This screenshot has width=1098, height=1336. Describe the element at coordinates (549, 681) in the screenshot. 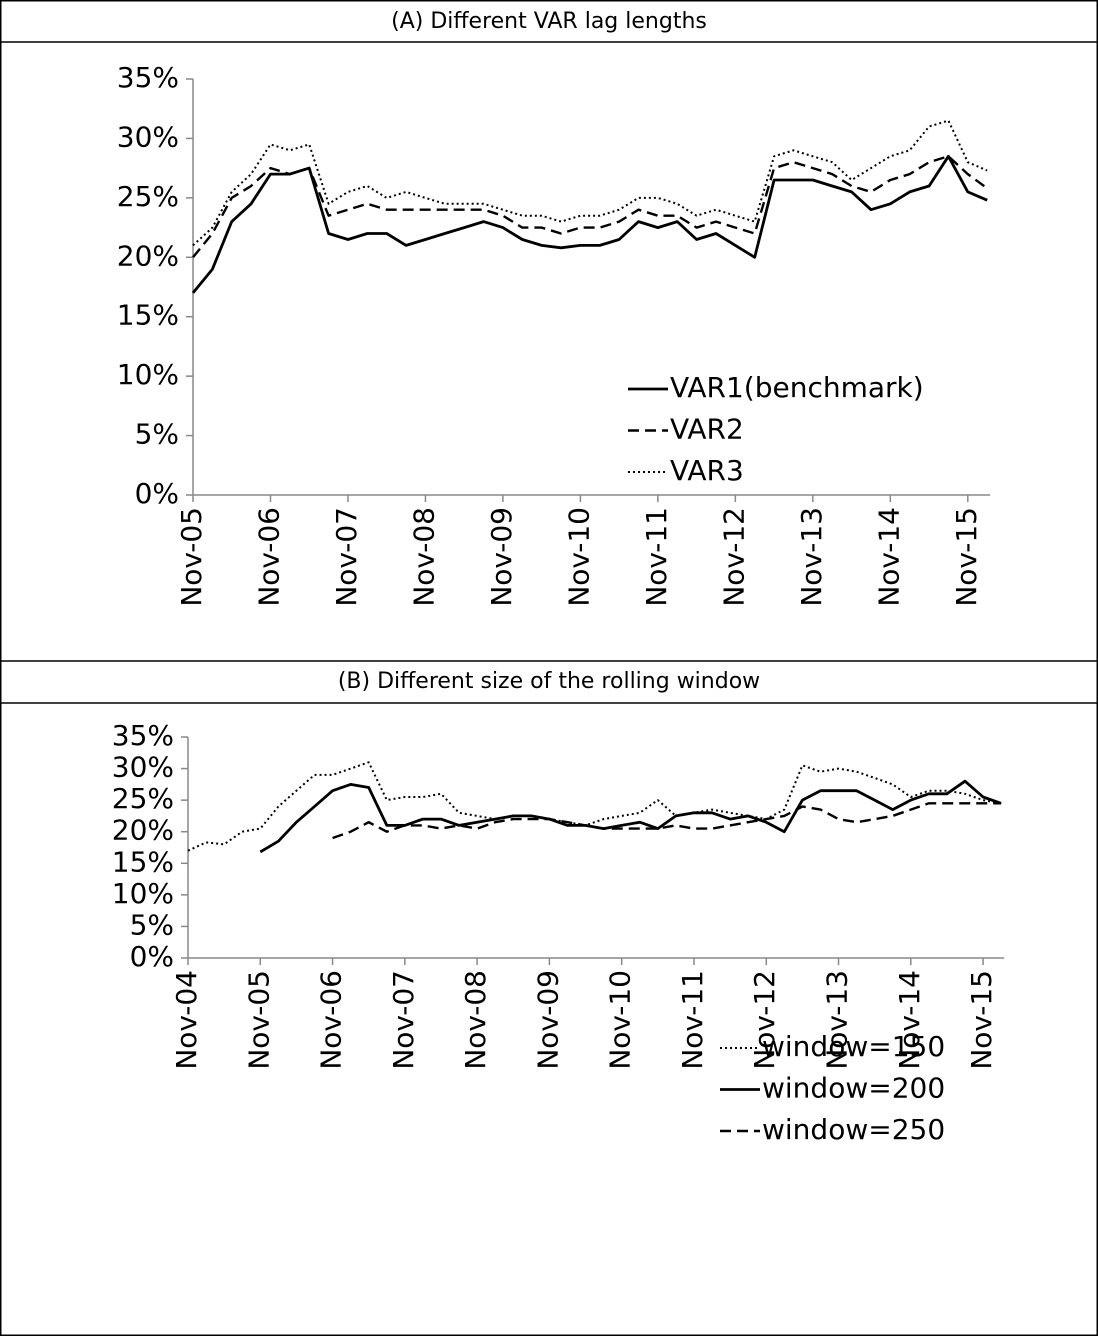

I see `chart-title: (B) Different size of the rolling window` at that location.